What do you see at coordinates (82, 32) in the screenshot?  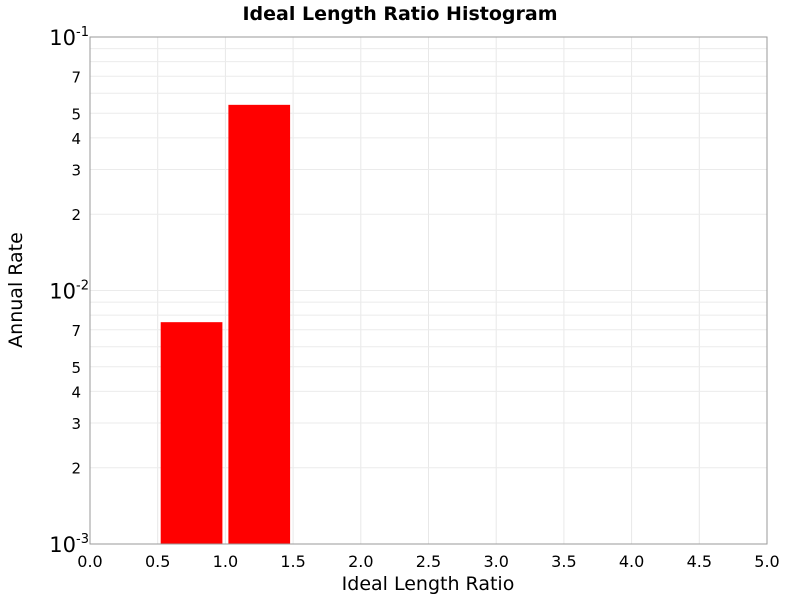 I see `y-major-tick-exponent: -1` at bounding box center [82, 32].